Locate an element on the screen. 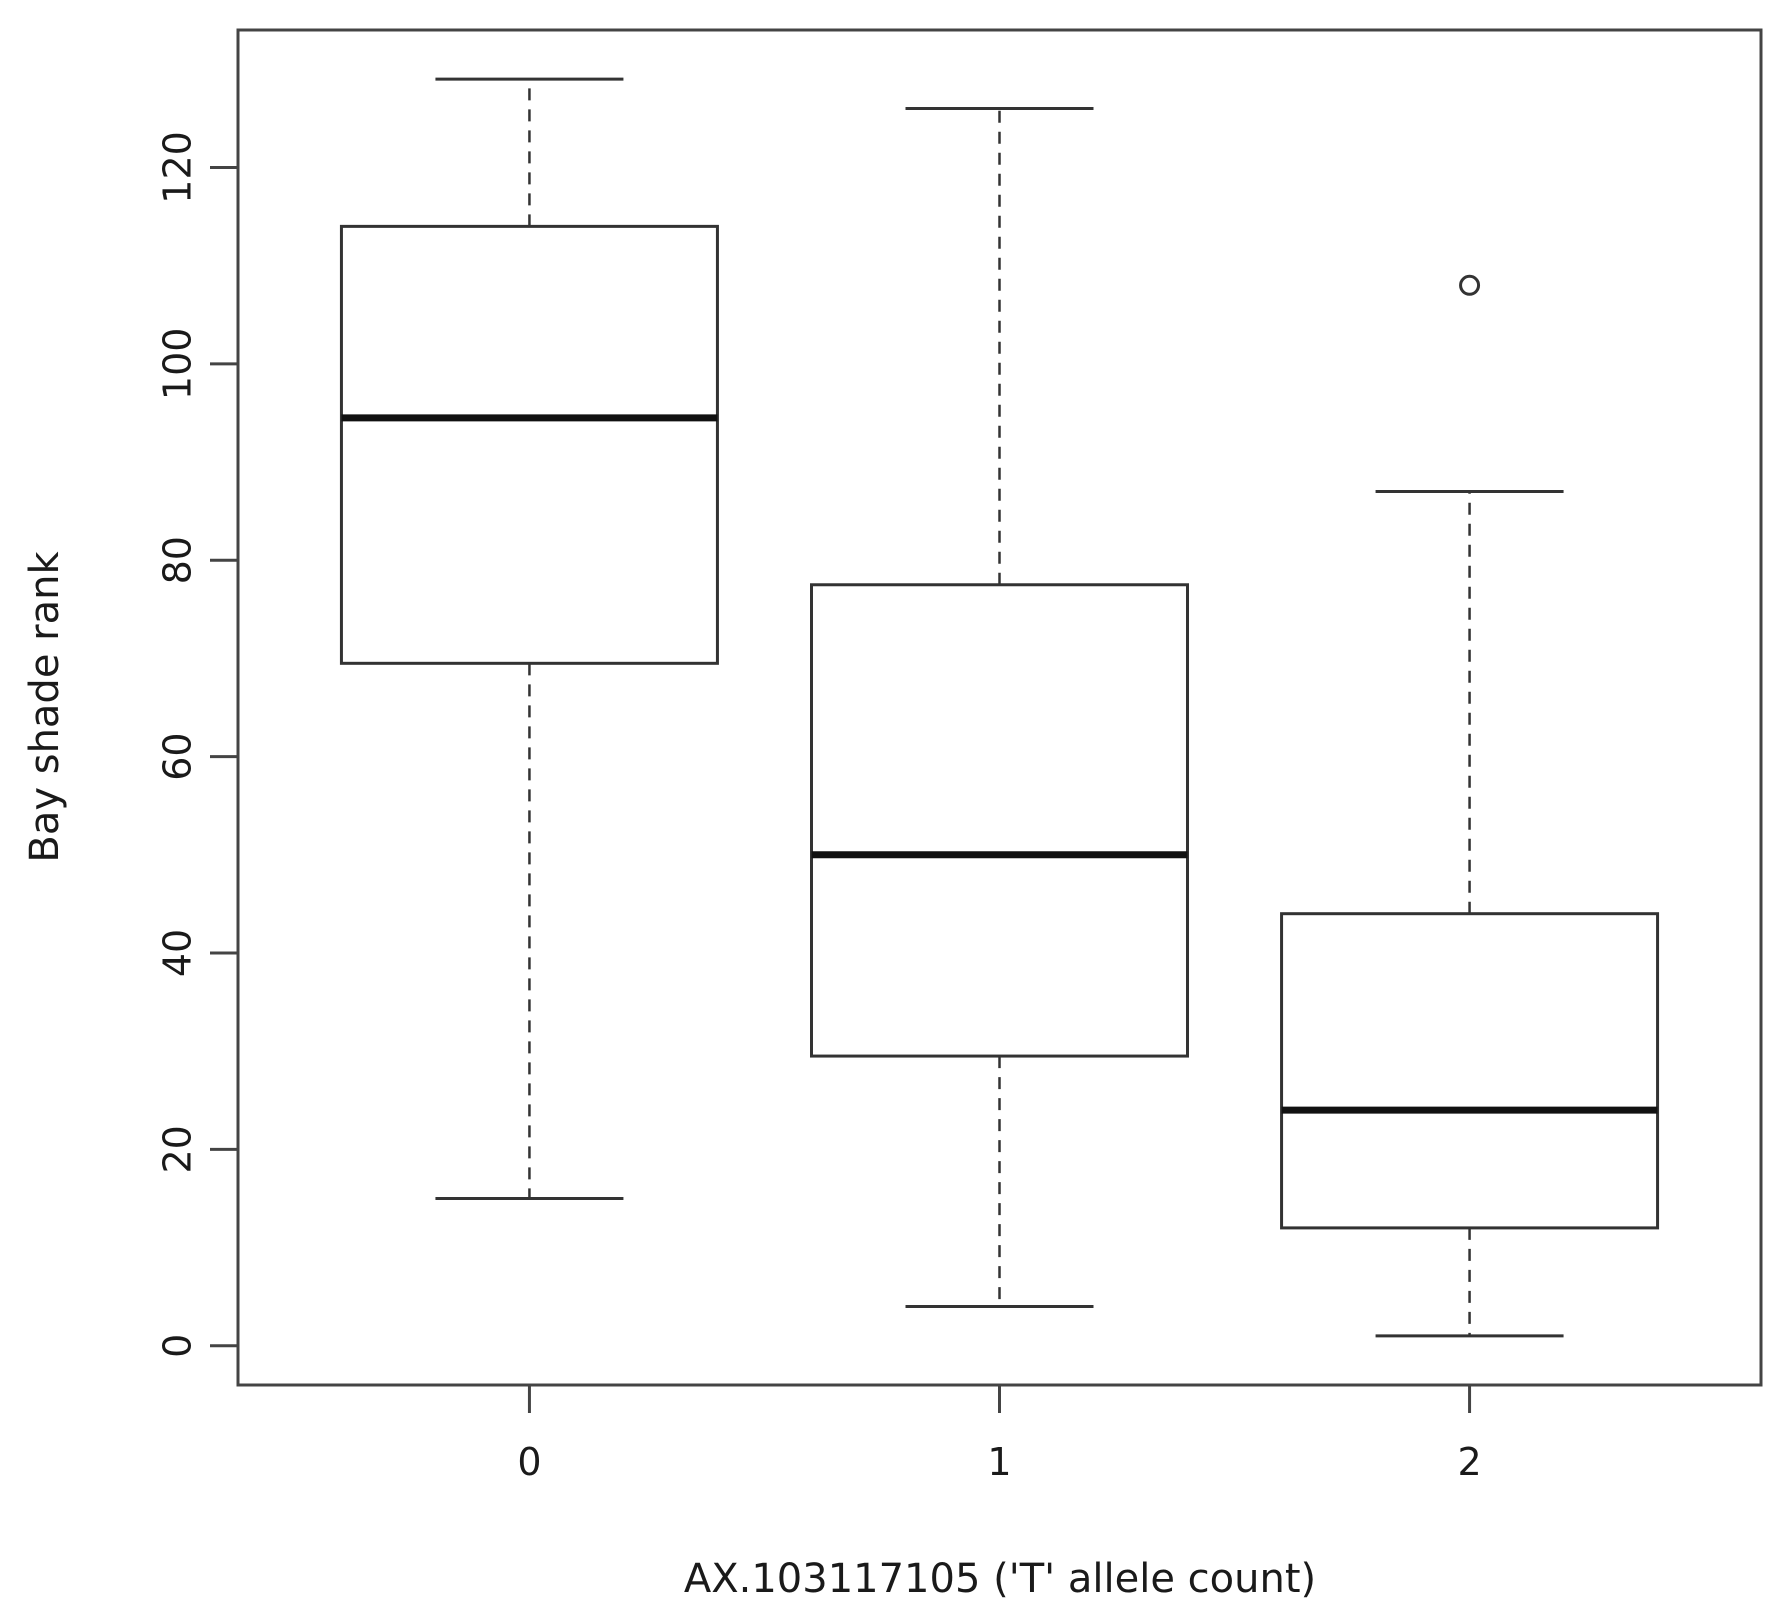 The height and width of the screenshot is (1618, 1781). y-tick-label-100: 100 is located at coordinates (178, 364).